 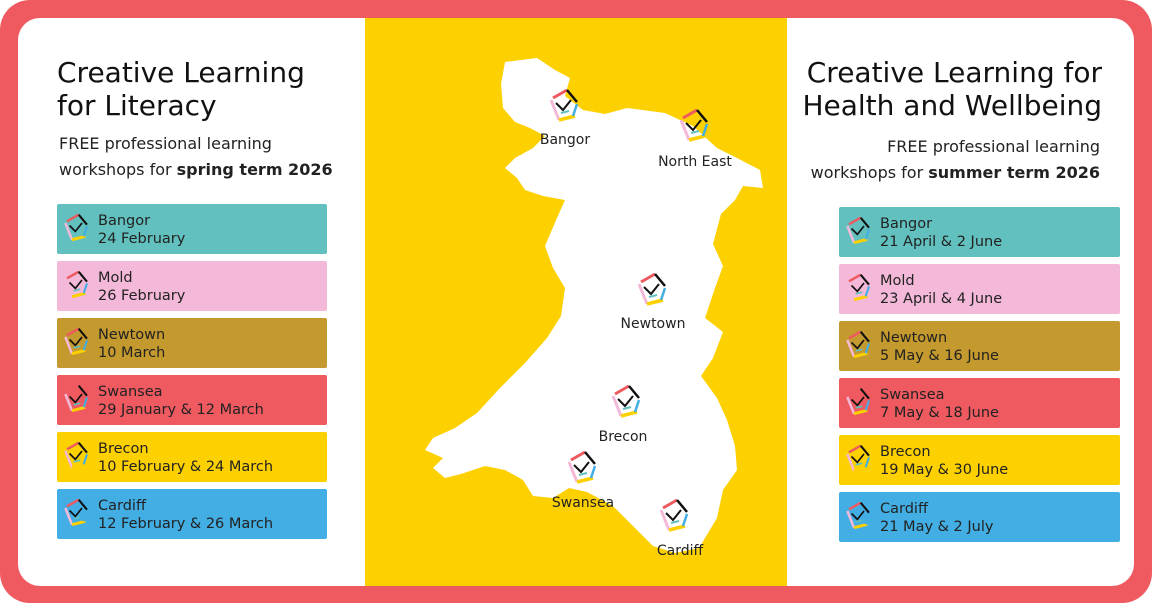 What do you see at coordinates (192, 286) in the screenshot?
I see `workshop-item: Mold 26 February` at bounding box center [192, 286].